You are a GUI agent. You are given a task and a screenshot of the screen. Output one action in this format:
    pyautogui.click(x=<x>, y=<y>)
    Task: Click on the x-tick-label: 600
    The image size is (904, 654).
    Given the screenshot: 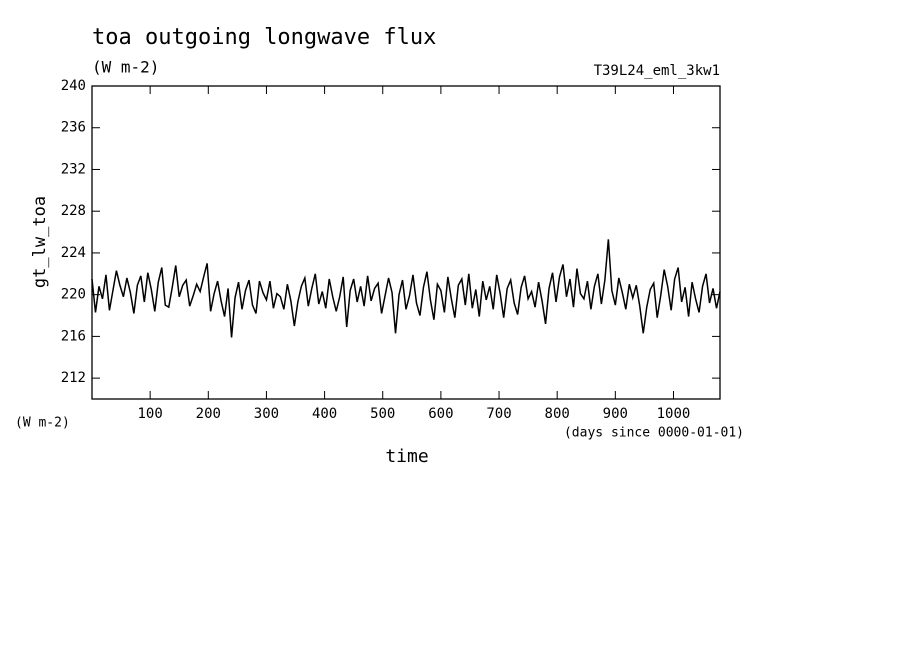 What is the action you would take?
    pyautogui.click(x=440, y=414)
    